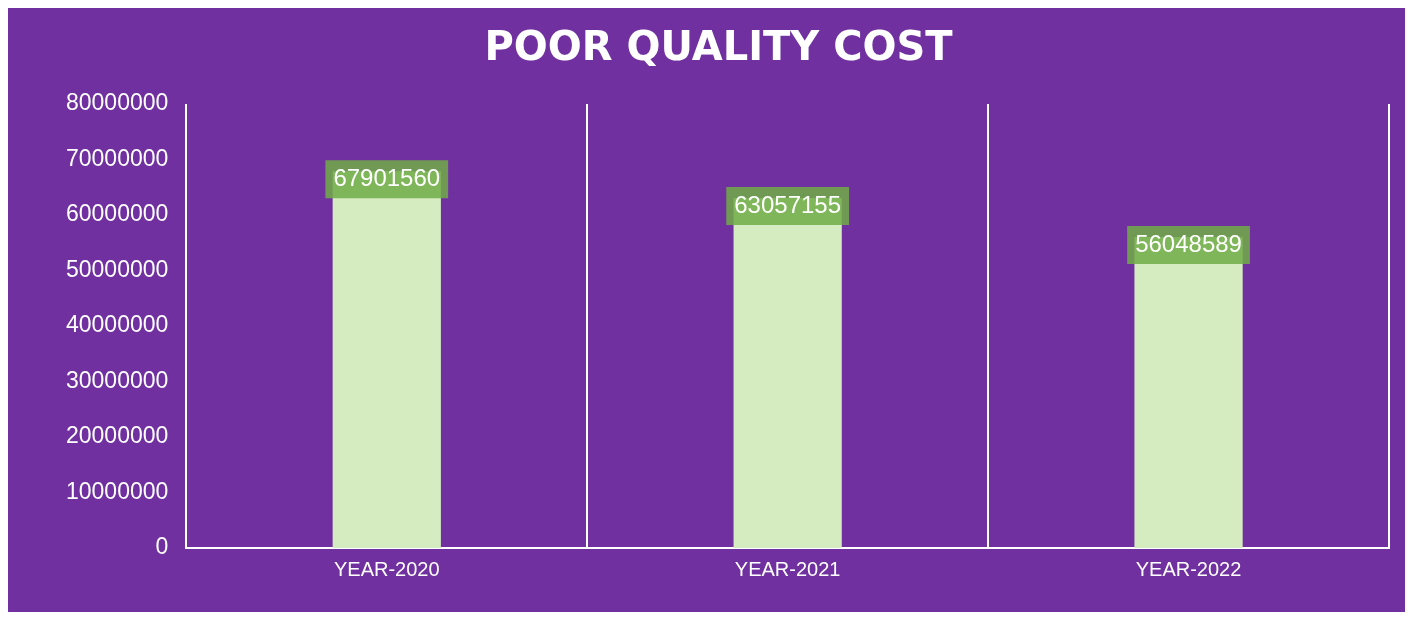 This screenshot has height=620, width=1413. What do you see at coordinates (117, 268) in the screenshot?
I see `y-tick-label: 50000000` at bounding box center [117, 268].